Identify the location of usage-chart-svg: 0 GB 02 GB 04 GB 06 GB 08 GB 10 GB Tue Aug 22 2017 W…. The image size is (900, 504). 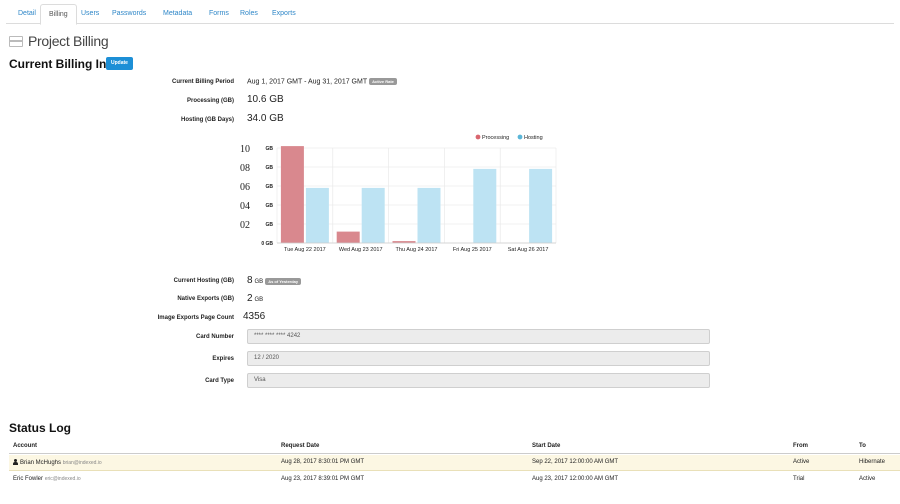
(398, 193).